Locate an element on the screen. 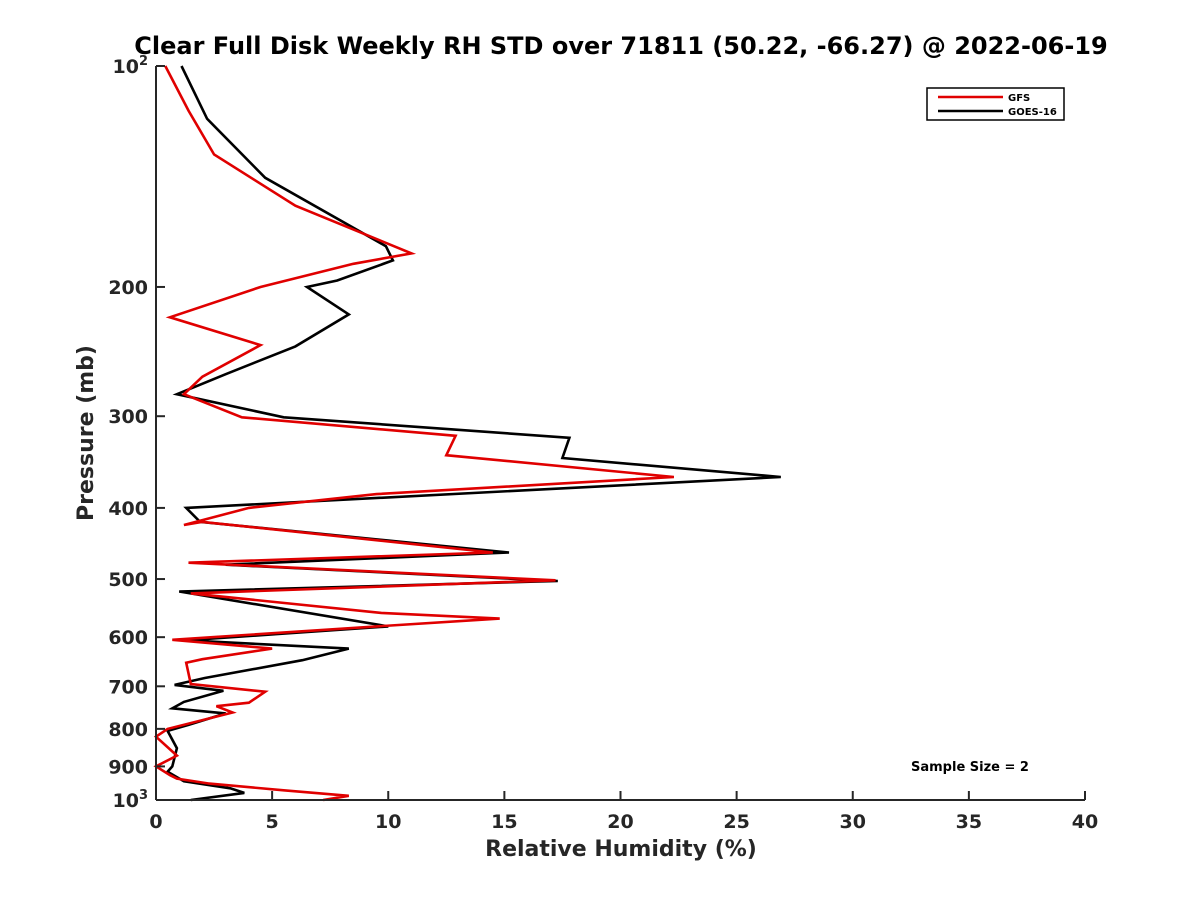 This screenshot has height=900, width=1200. legend-label-goes16: GOES-16 is located at coordinates (1032, 112).